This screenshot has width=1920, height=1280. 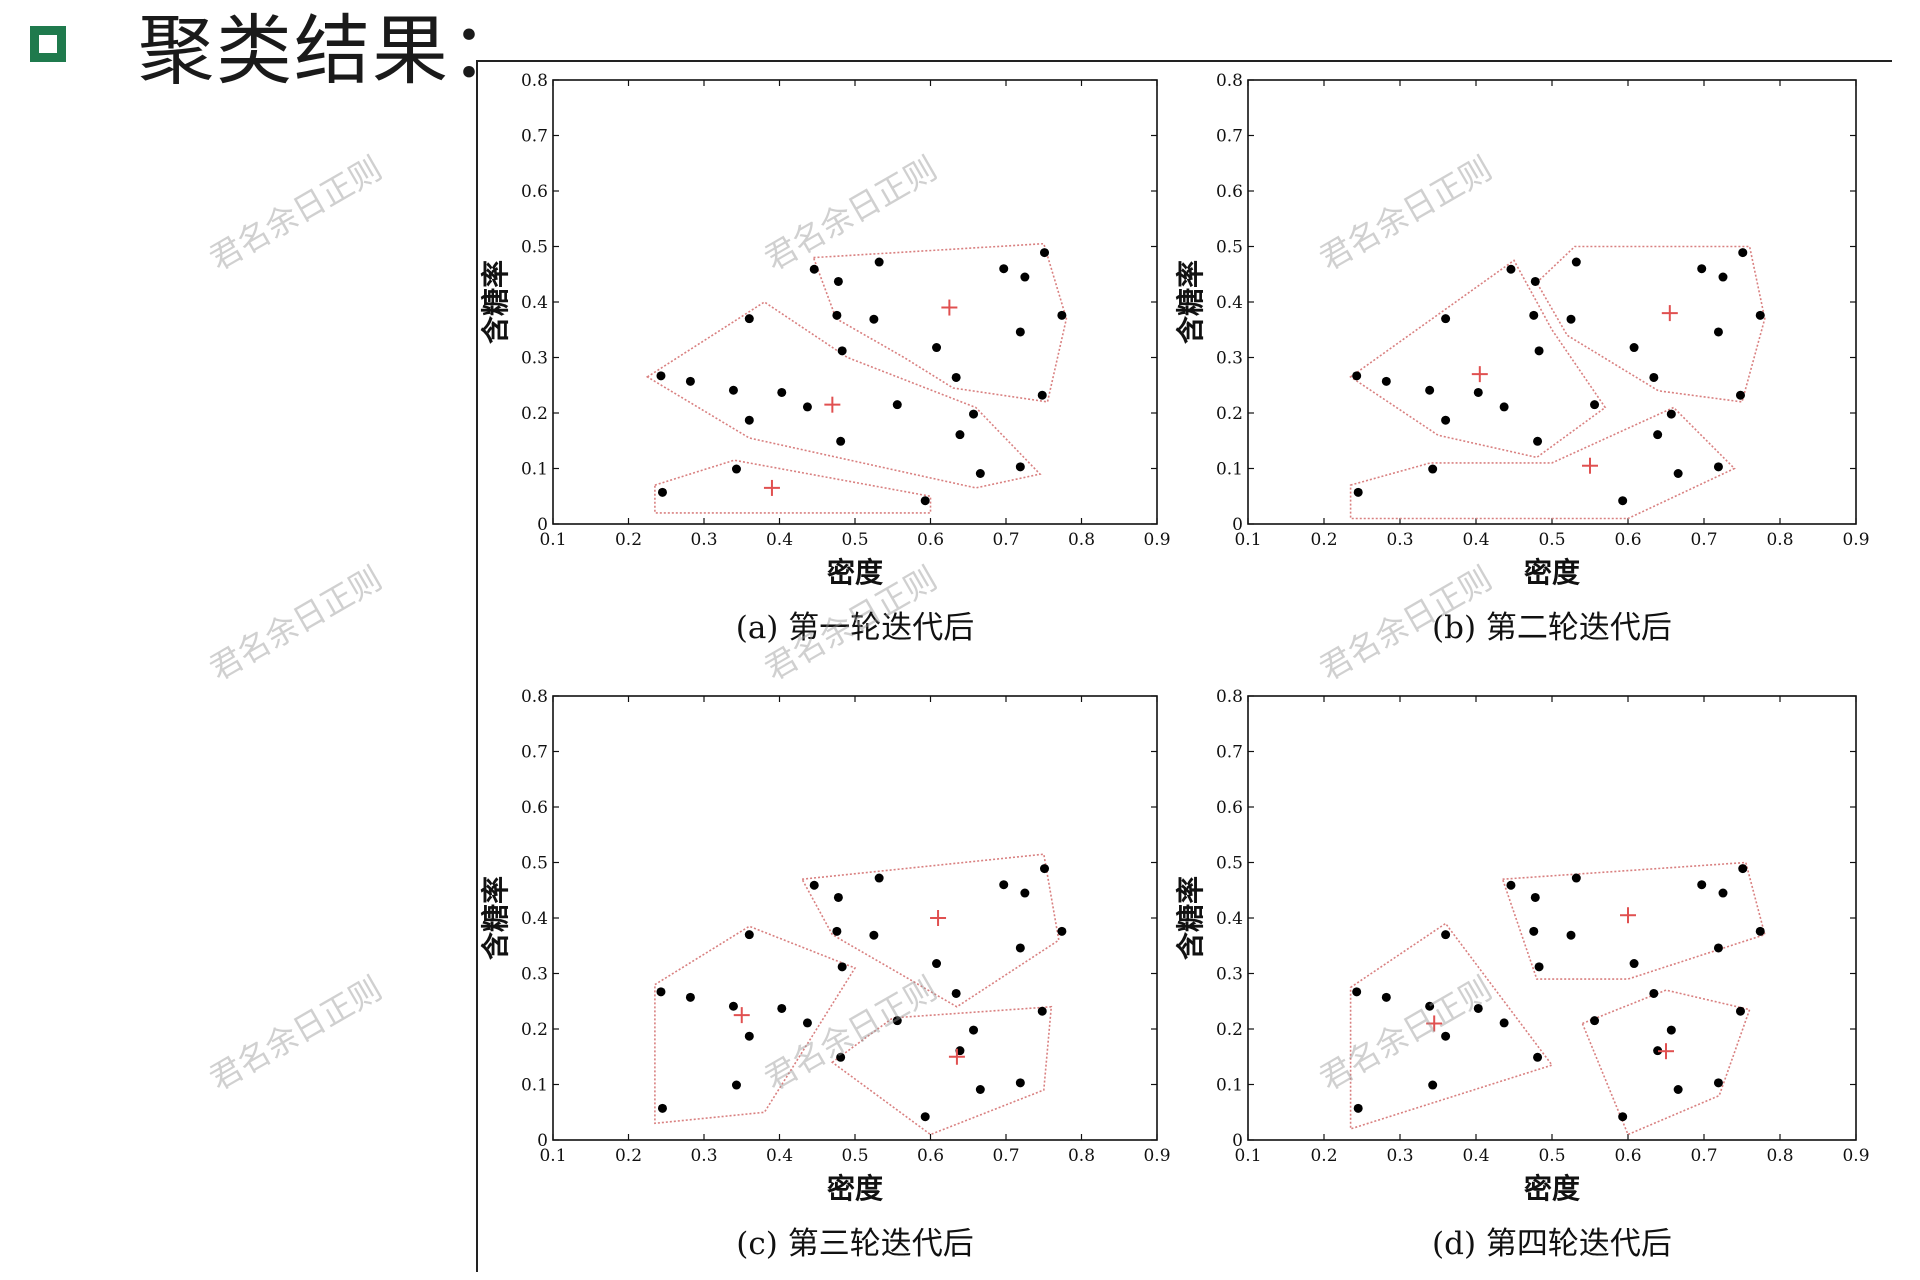 What do you see at coordinates (1229, 192) in the screenshot?
I see `y-tick-label: 0.6` at bounding box center [1229, 192].